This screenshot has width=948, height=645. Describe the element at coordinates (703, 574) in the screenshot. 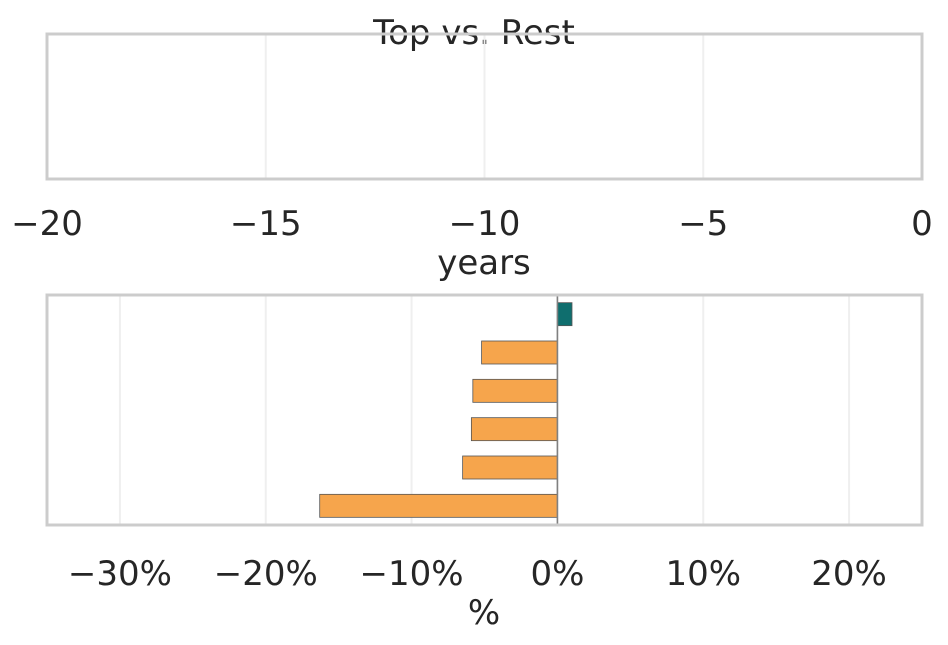

I see `x-tick-label: 10%` at that location.